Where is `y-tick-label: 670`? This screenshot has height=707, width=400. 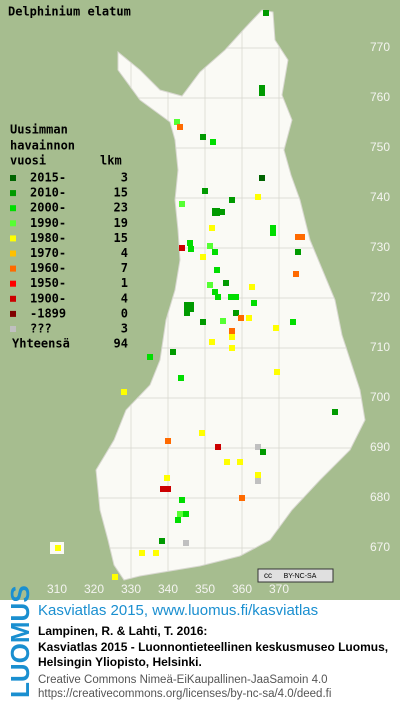 y-tick-label: 670 is located at coordinates (380, 547).